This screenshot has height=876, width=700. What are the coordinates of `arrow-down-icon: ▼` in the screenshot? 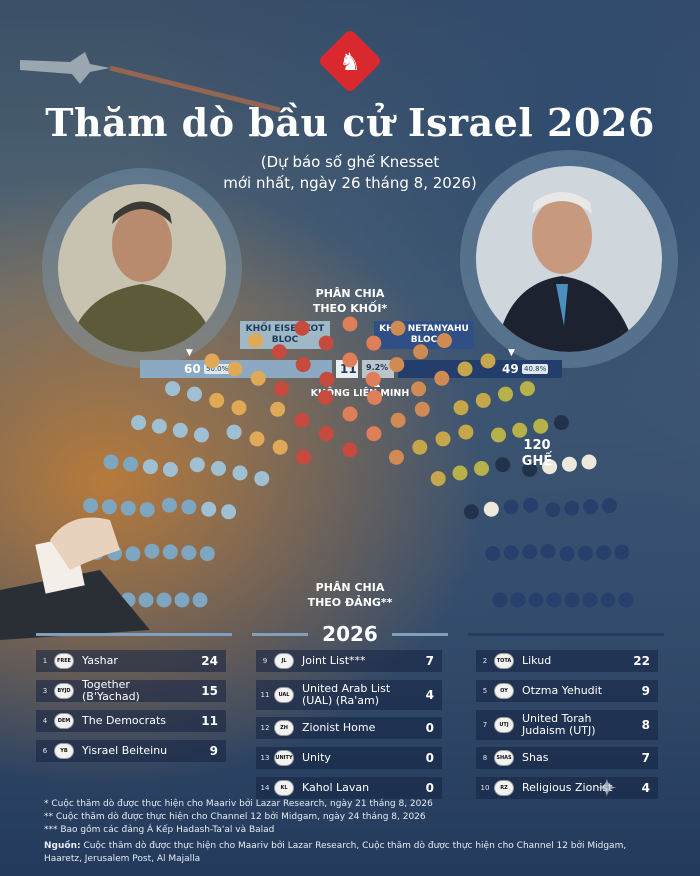 It's located at (511, 353).